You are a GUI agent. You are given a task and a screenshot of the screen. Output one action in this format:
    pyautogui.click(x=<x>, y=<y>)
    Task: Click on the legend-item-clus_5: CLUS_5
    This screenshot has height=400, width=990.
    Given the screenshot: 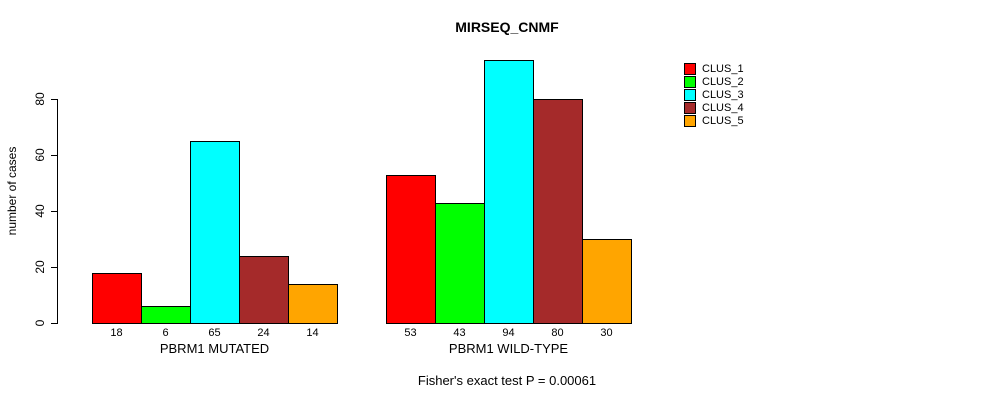 What is the action you would take?
    pyautogui.click(x=714, y=121)
    